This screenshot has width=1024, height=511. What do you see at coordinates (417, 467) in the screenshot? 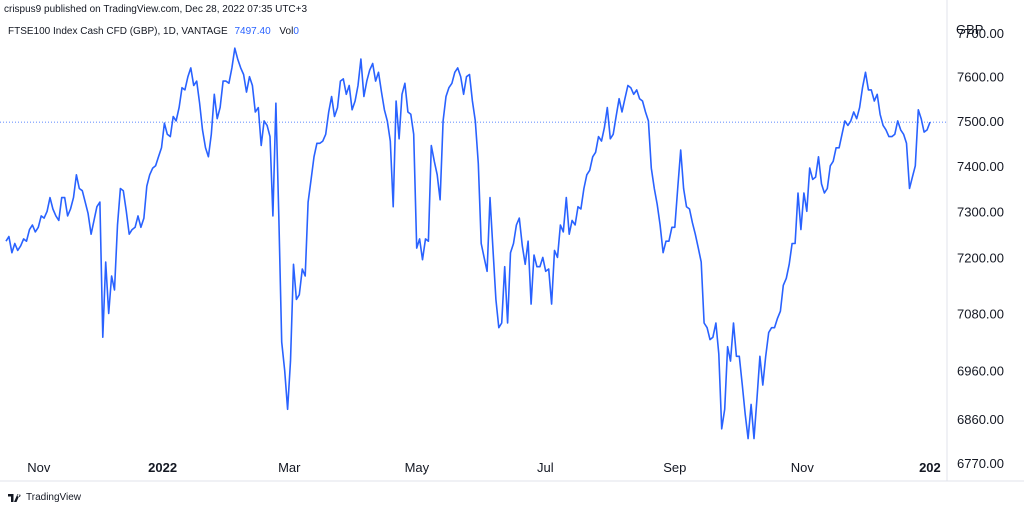
I see `x-tick-label: May` at bounding box center [417, 467].